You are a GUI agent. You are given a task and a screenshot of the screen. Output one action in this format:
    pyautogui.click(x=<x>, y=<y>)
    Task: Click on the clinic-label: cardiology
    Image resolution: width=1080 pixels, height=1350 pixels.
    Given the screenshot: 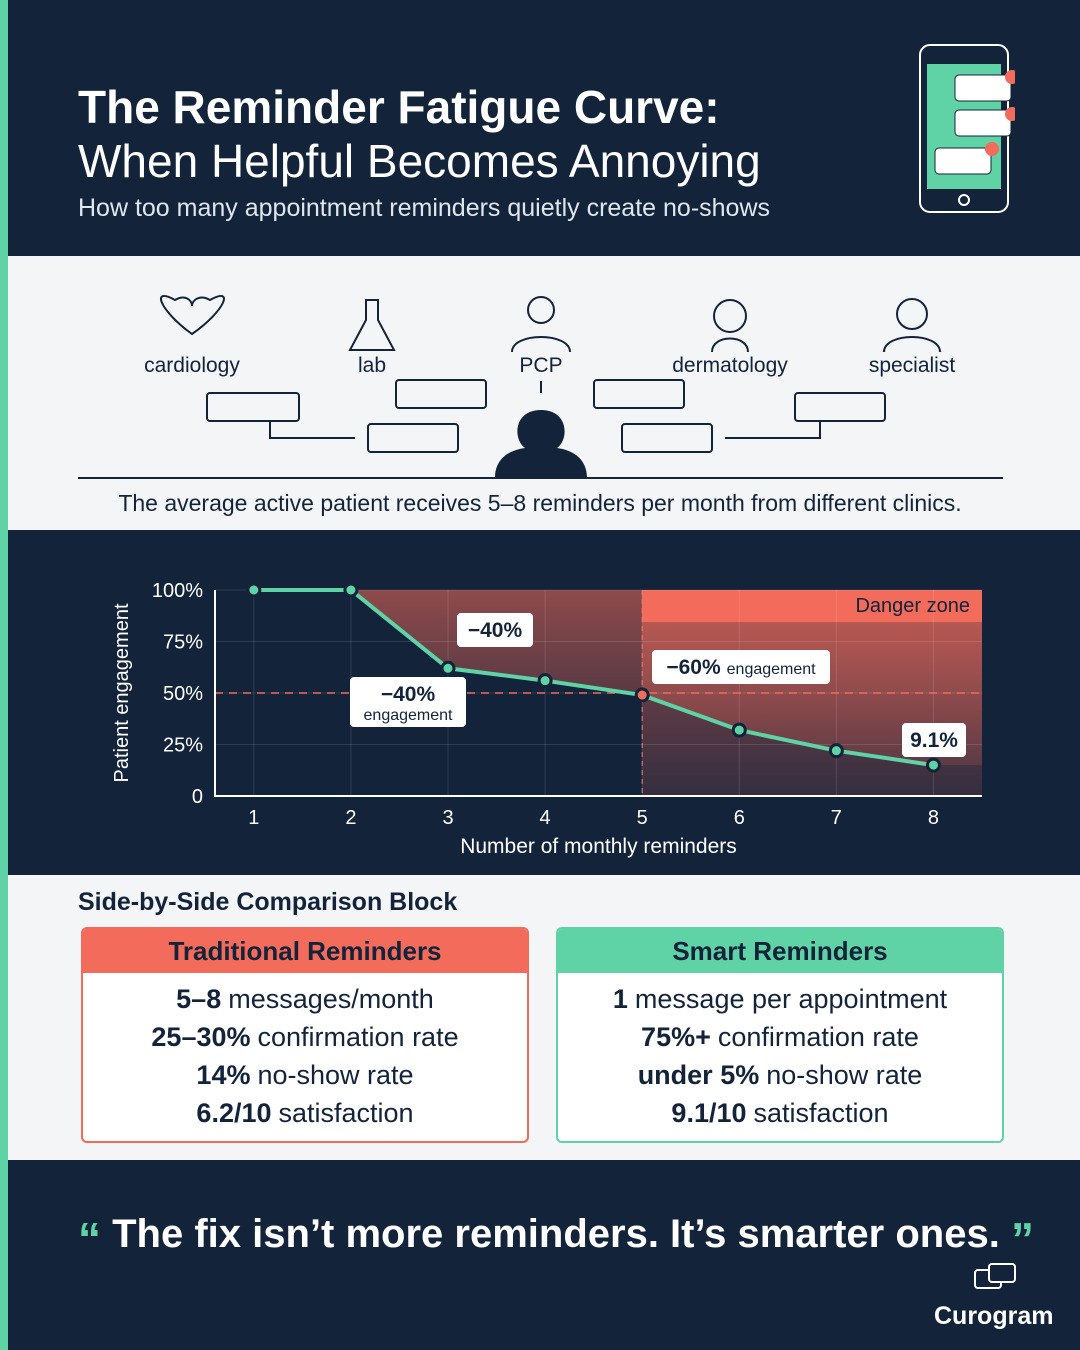 What is the action you would take?
    pyautogui.click(x=192, y=365)
    